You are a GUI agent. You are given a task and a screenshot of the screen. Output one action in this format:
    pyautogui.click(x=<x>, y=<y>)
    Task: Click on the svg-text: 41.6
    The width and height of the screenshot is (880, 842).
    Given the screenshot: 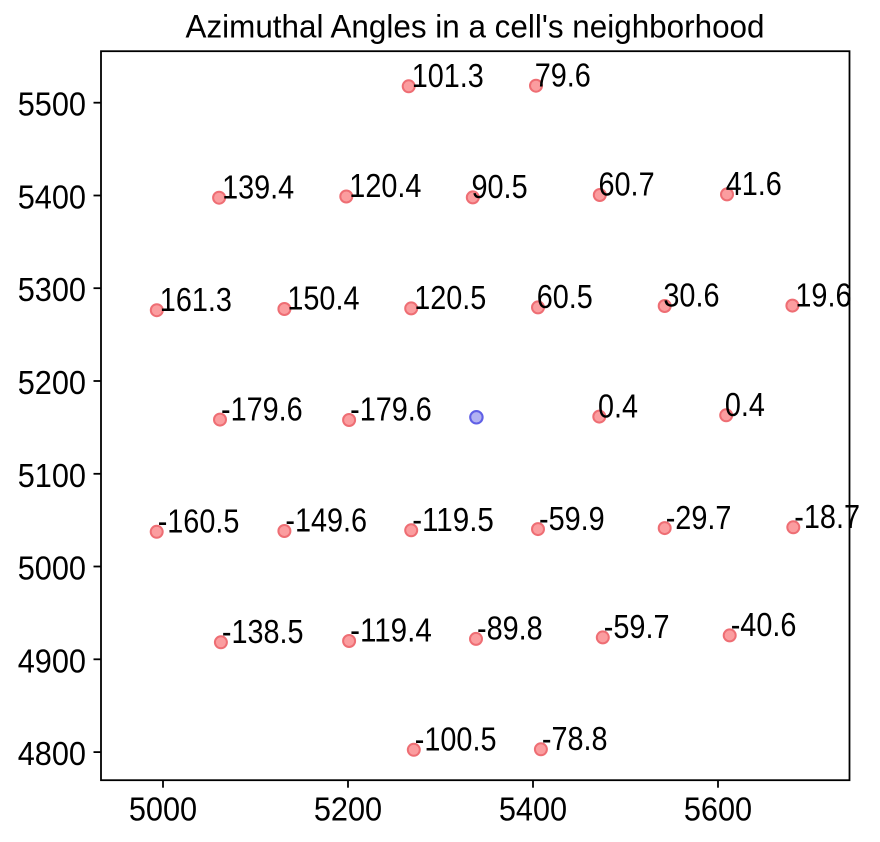 What is the action you would take?
    pyautogui.click(x=754, y=184)
    